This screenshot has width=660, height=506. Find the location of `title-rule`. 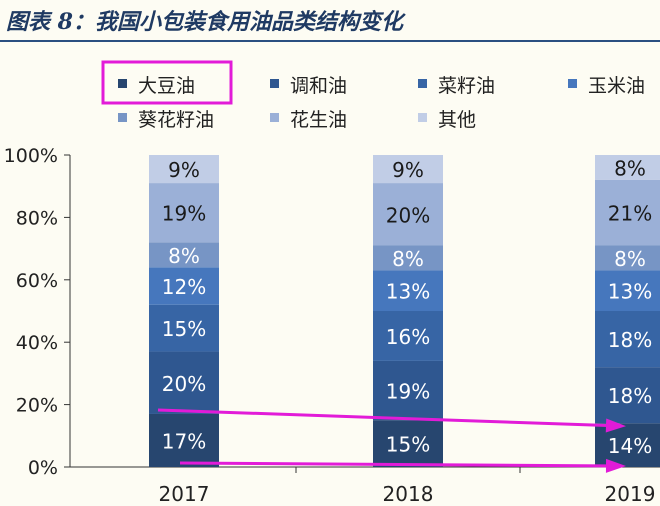

title-rule is located at coordinates (330, 41).